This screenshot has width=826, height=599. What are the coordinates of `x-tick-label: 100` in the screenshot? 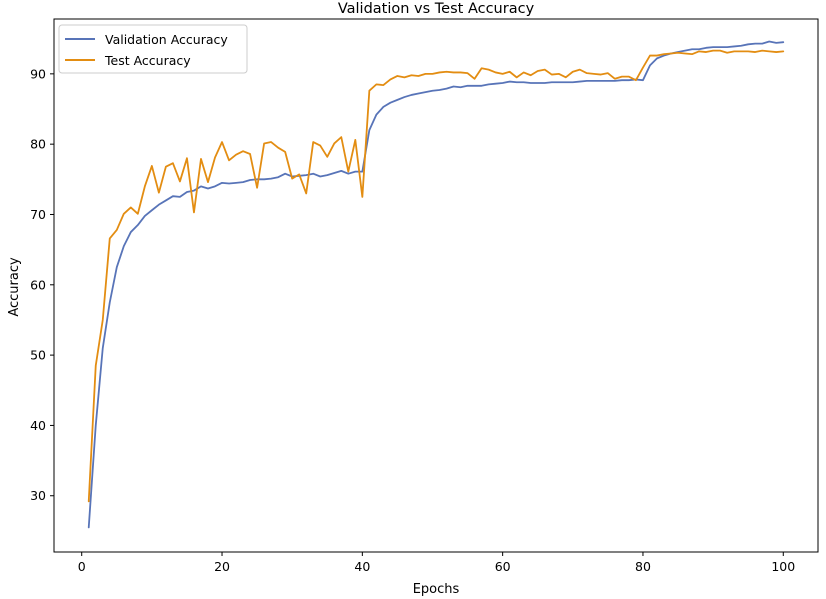 It's located at (783, 566).